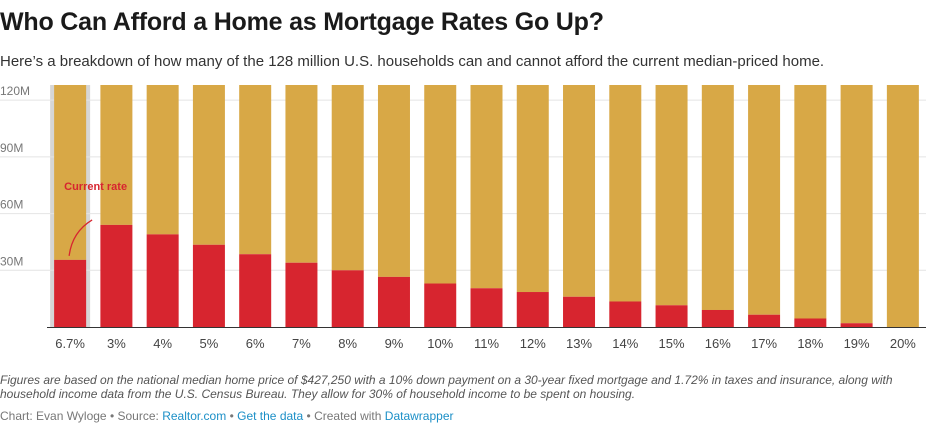  Describe the element at coordinates (533, 343) in the screenshot. I see `x-tick-label: 12%` at that location.